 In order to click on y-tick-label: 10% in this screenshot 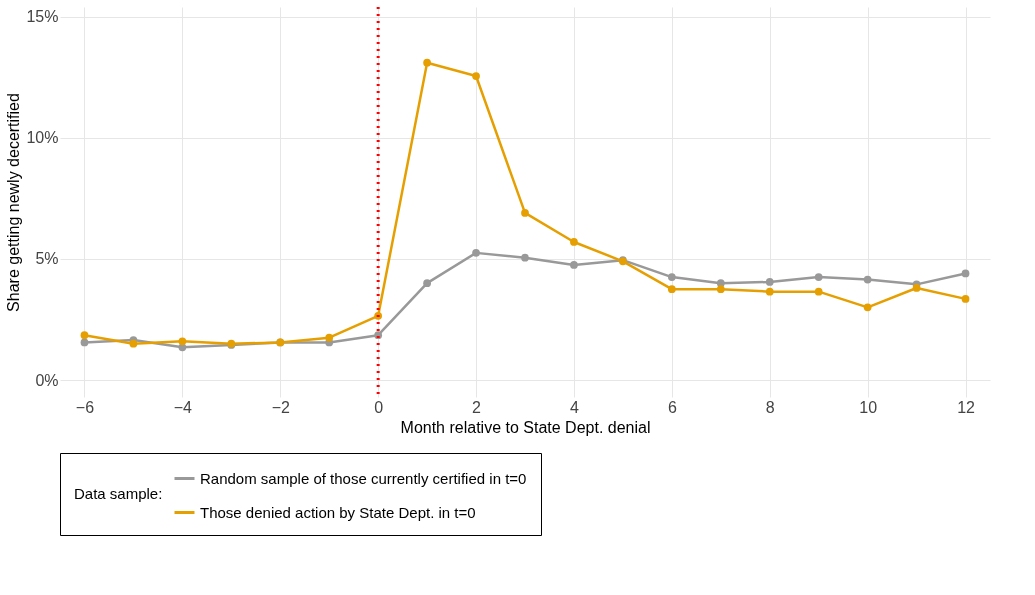, I will do `click(42, 138)`.